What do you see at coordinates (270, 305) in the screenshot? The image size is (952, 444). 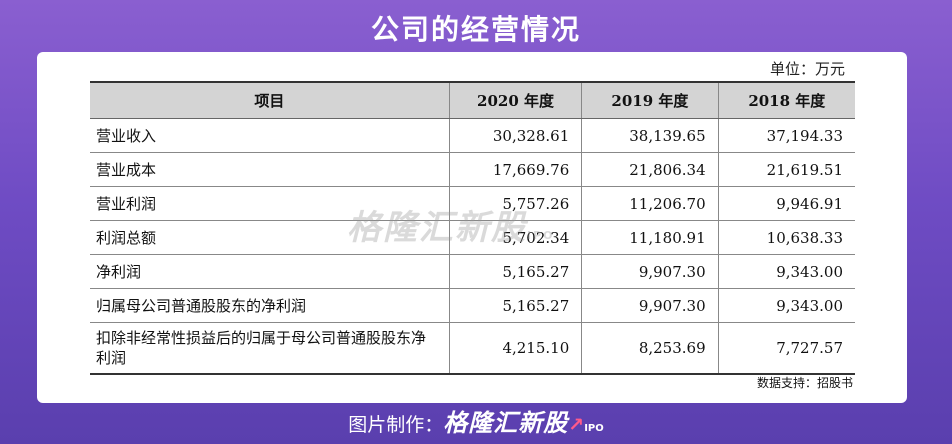 I see `row-item: 归属母公司普通股股东的净利润` at bounding box center [270, 305].